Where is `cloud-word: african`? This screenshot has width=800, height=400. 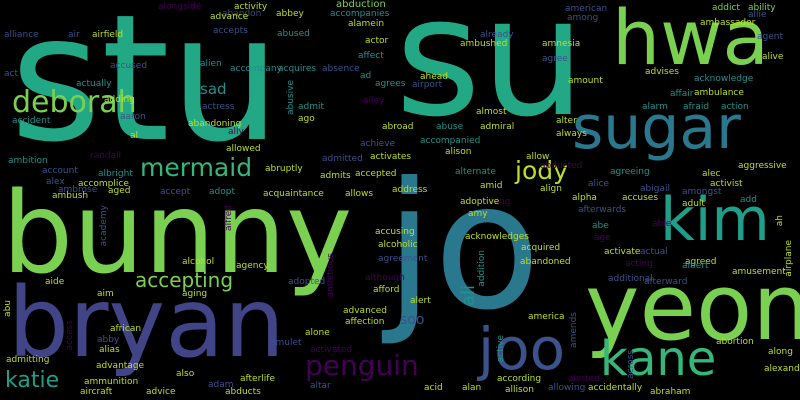
cloud-word: african is located at coordinates (126, 329).